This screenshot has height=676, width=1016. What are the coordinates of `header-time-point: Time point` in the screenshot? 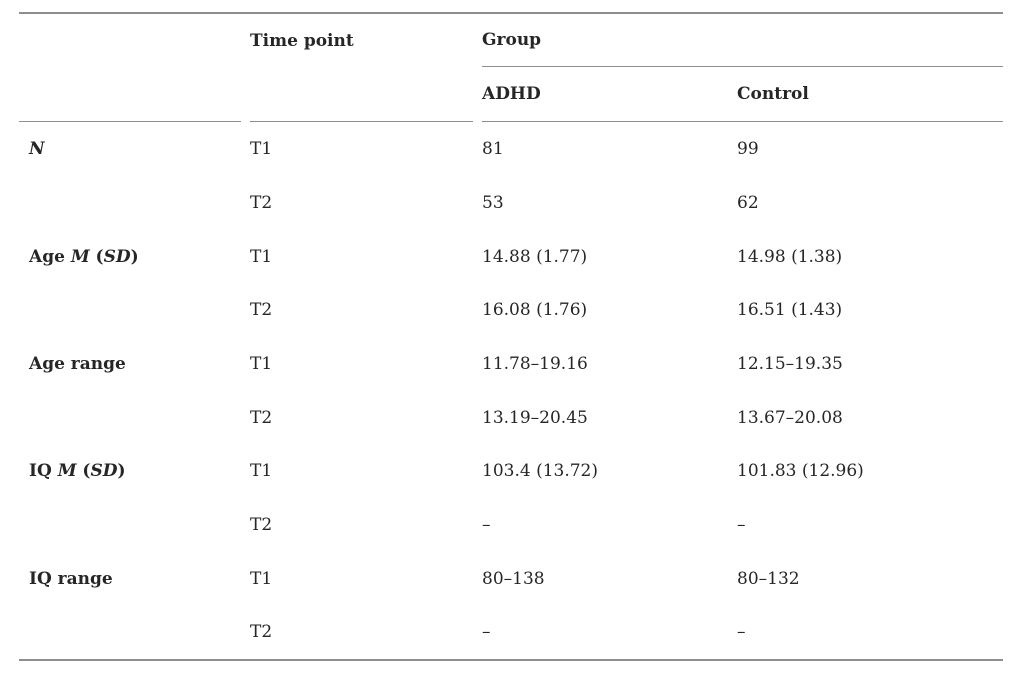 It's located at (366, 40).